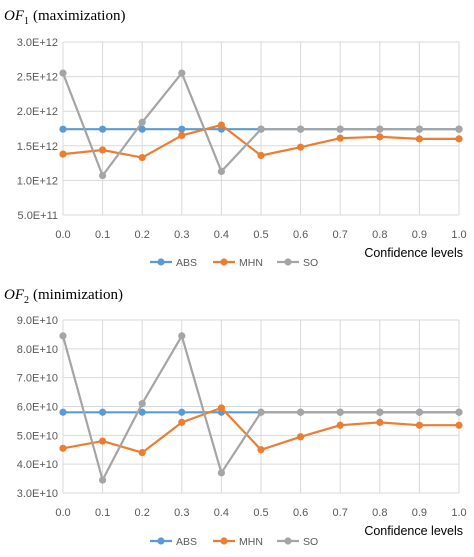 Image resolution: width=474 pixels, height=557 pixels. What do you see at coordinates (37, 350) in the screenshot?
I see `y-tick-label: 8.0E+10` at bounding box center [37, 350].